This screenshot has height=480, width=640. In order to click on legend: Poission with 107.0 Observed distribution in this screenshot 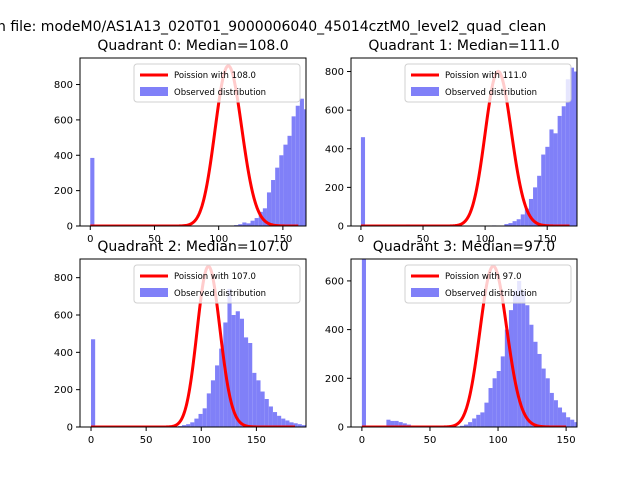, I will do `click(217, 284)`.